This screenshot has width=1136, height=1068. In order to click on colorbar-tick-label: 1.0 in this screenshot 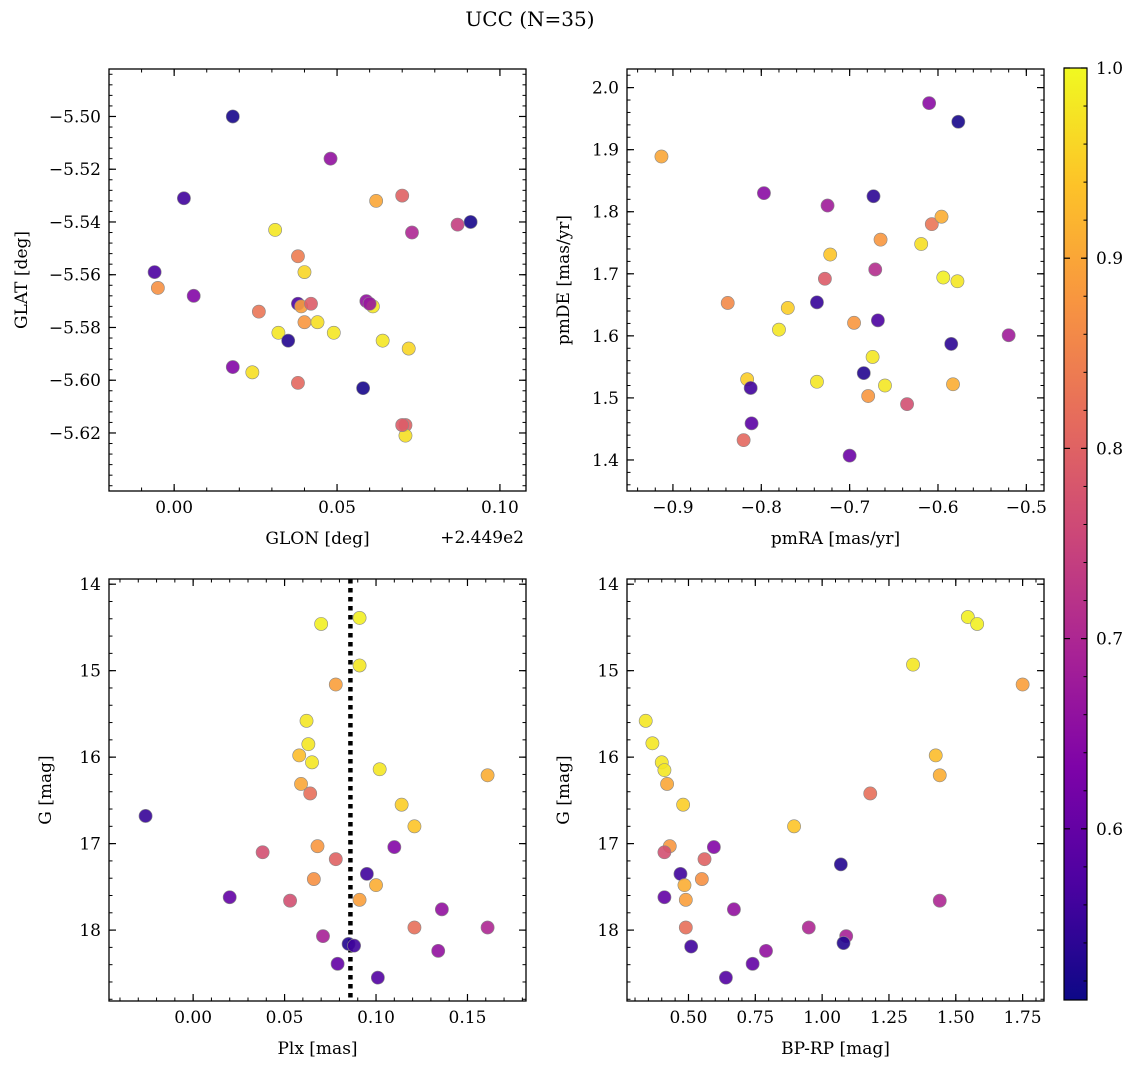, I will do `click(1109, 69)`.